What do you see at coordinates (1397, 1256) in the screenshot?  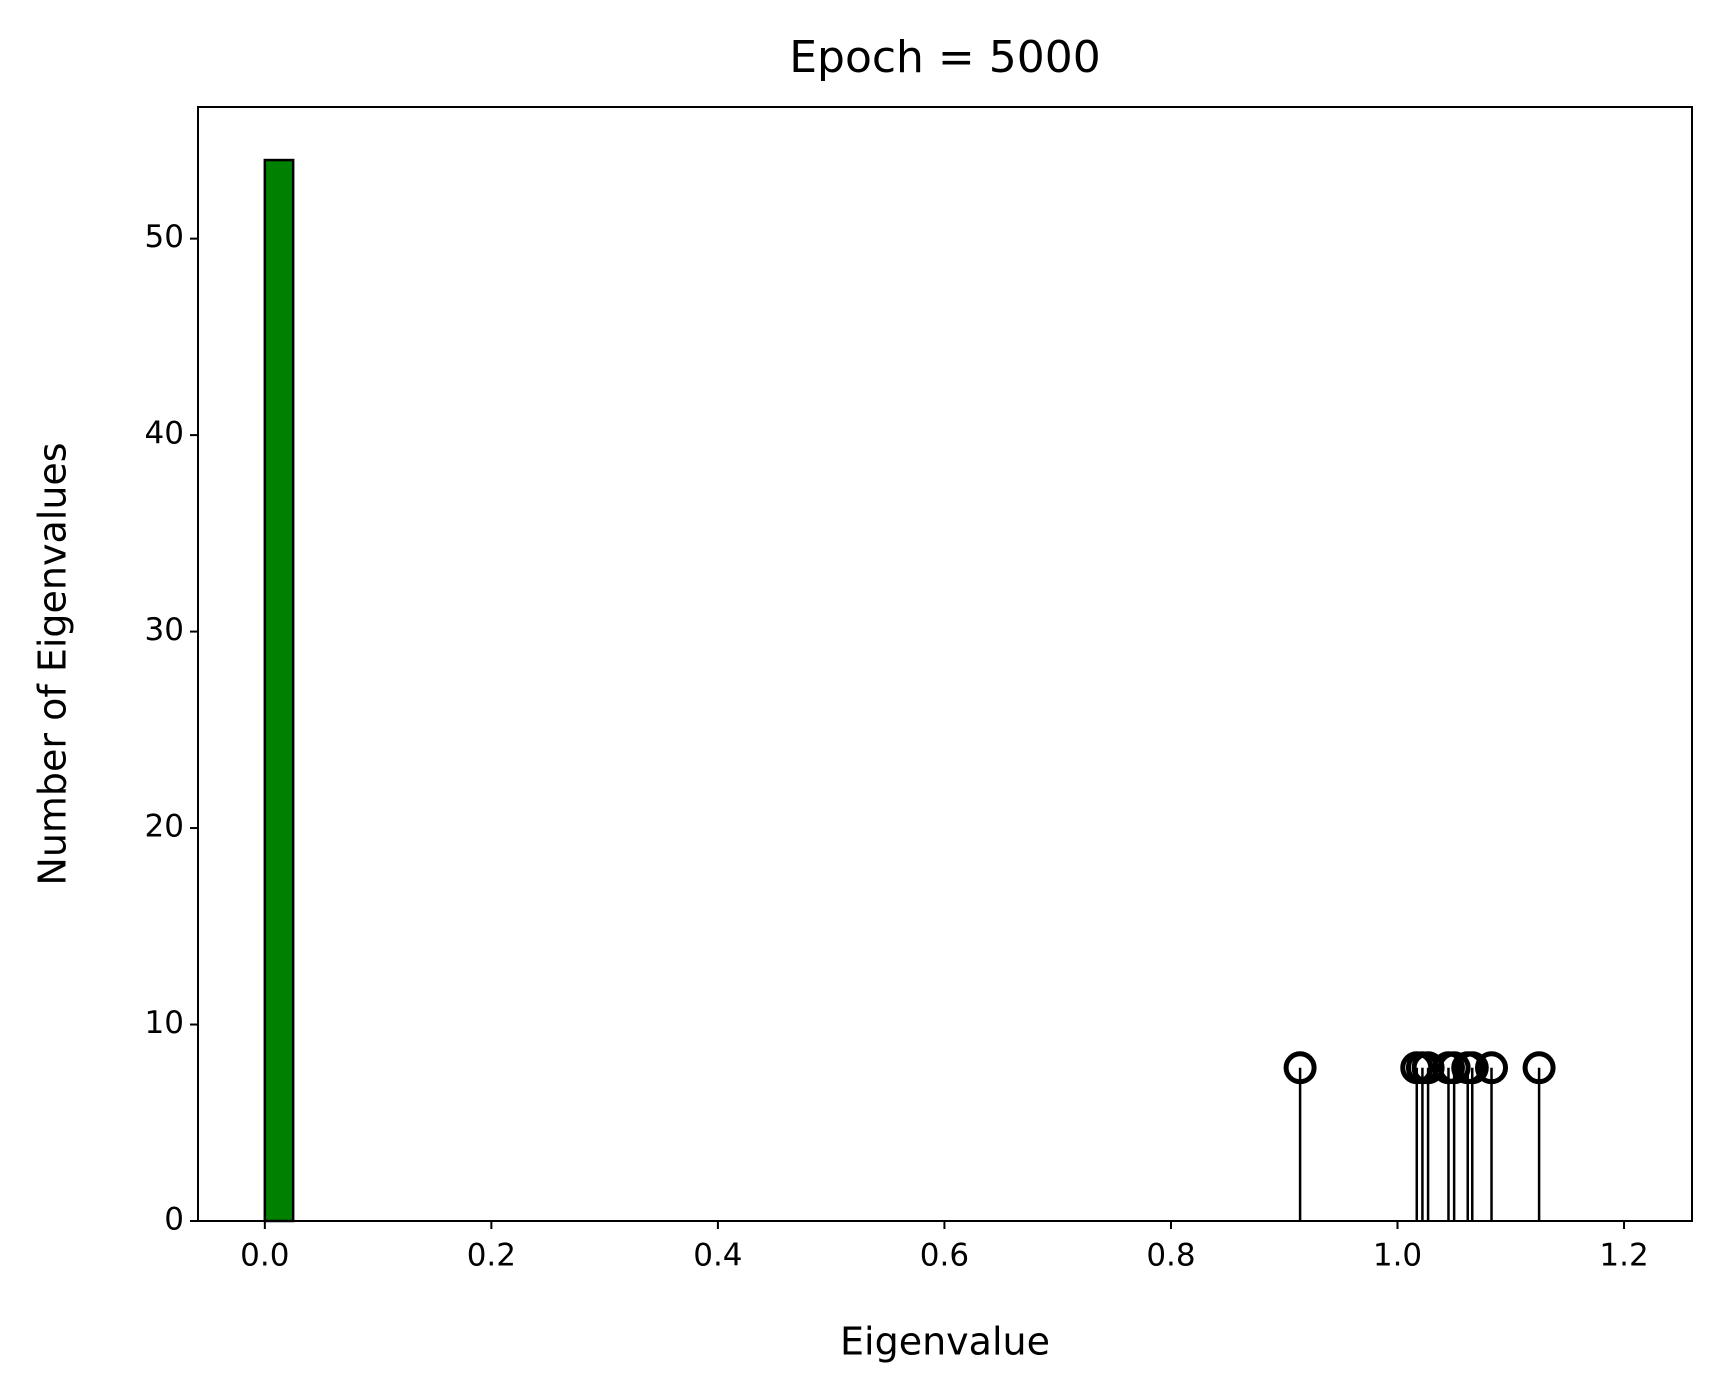 I see `x-tick-label: 1.0` at bounding box center [1397, 1256].